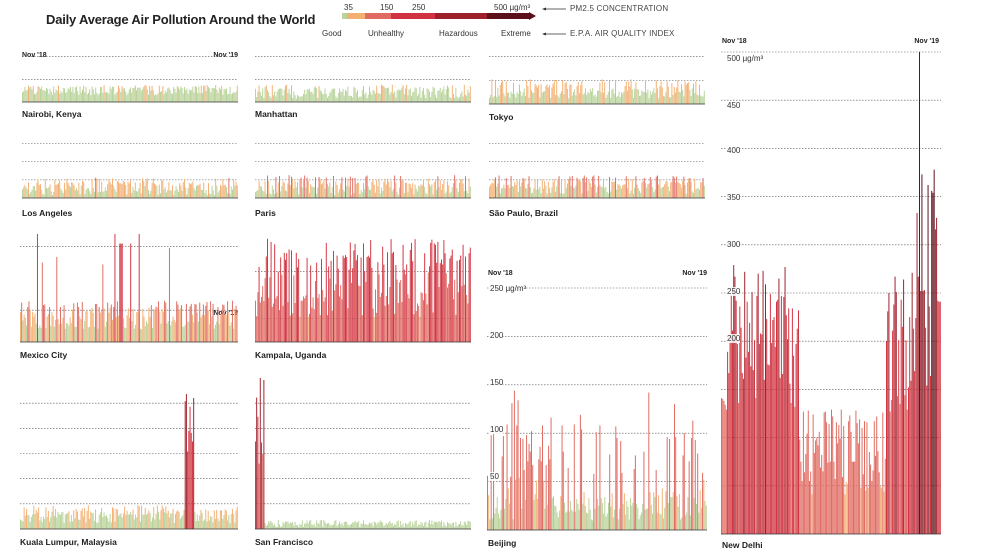  I want to click on panel-kampala: Kampala, Uganda, so click(363, 298).